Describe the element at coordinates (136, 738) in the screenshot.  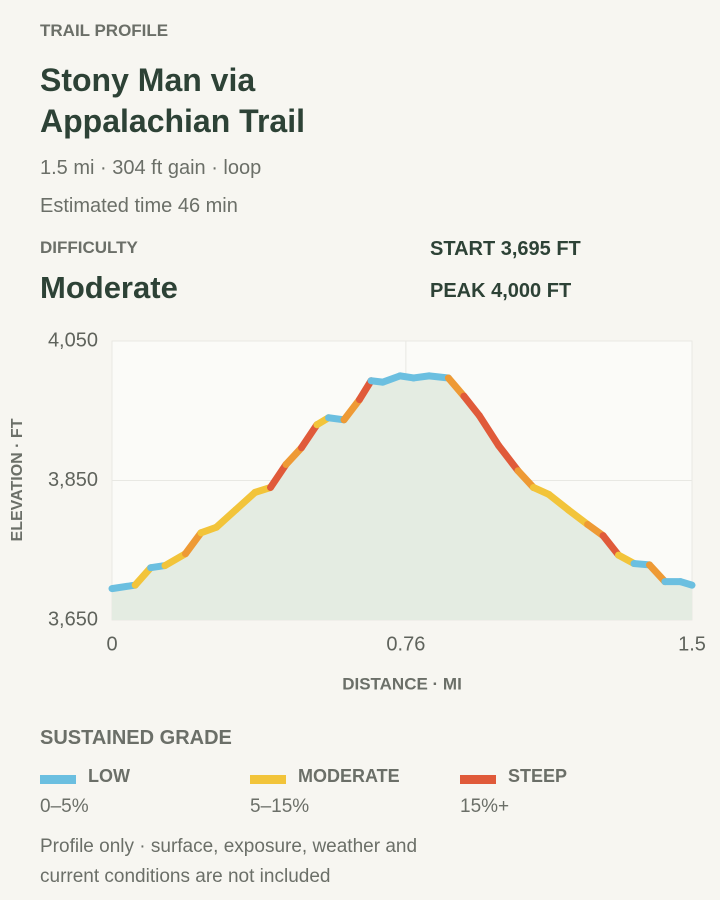
I see `legend-title: SUSTAINED GRADE` at that location.